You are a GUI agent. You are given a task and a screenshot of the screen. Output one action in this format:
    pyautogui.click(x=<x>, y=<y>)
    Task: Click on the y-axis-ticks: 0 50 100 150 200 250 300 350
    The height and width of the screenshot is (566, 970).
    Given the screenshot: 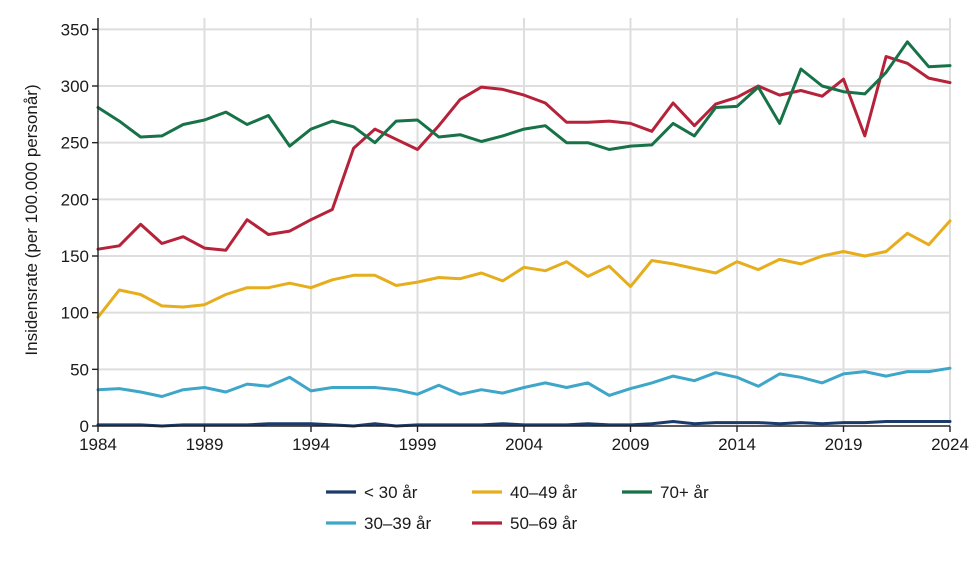 What is the action you would take?
    pyautogui.click(x=79, y=228)
    